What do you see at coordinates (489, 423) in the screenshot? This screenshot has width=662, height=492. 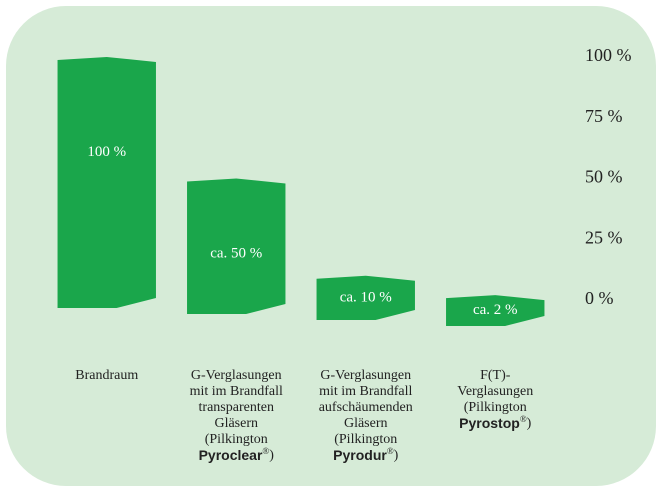 I see `brand: Pyrostop` at bounding box center [489, 423].